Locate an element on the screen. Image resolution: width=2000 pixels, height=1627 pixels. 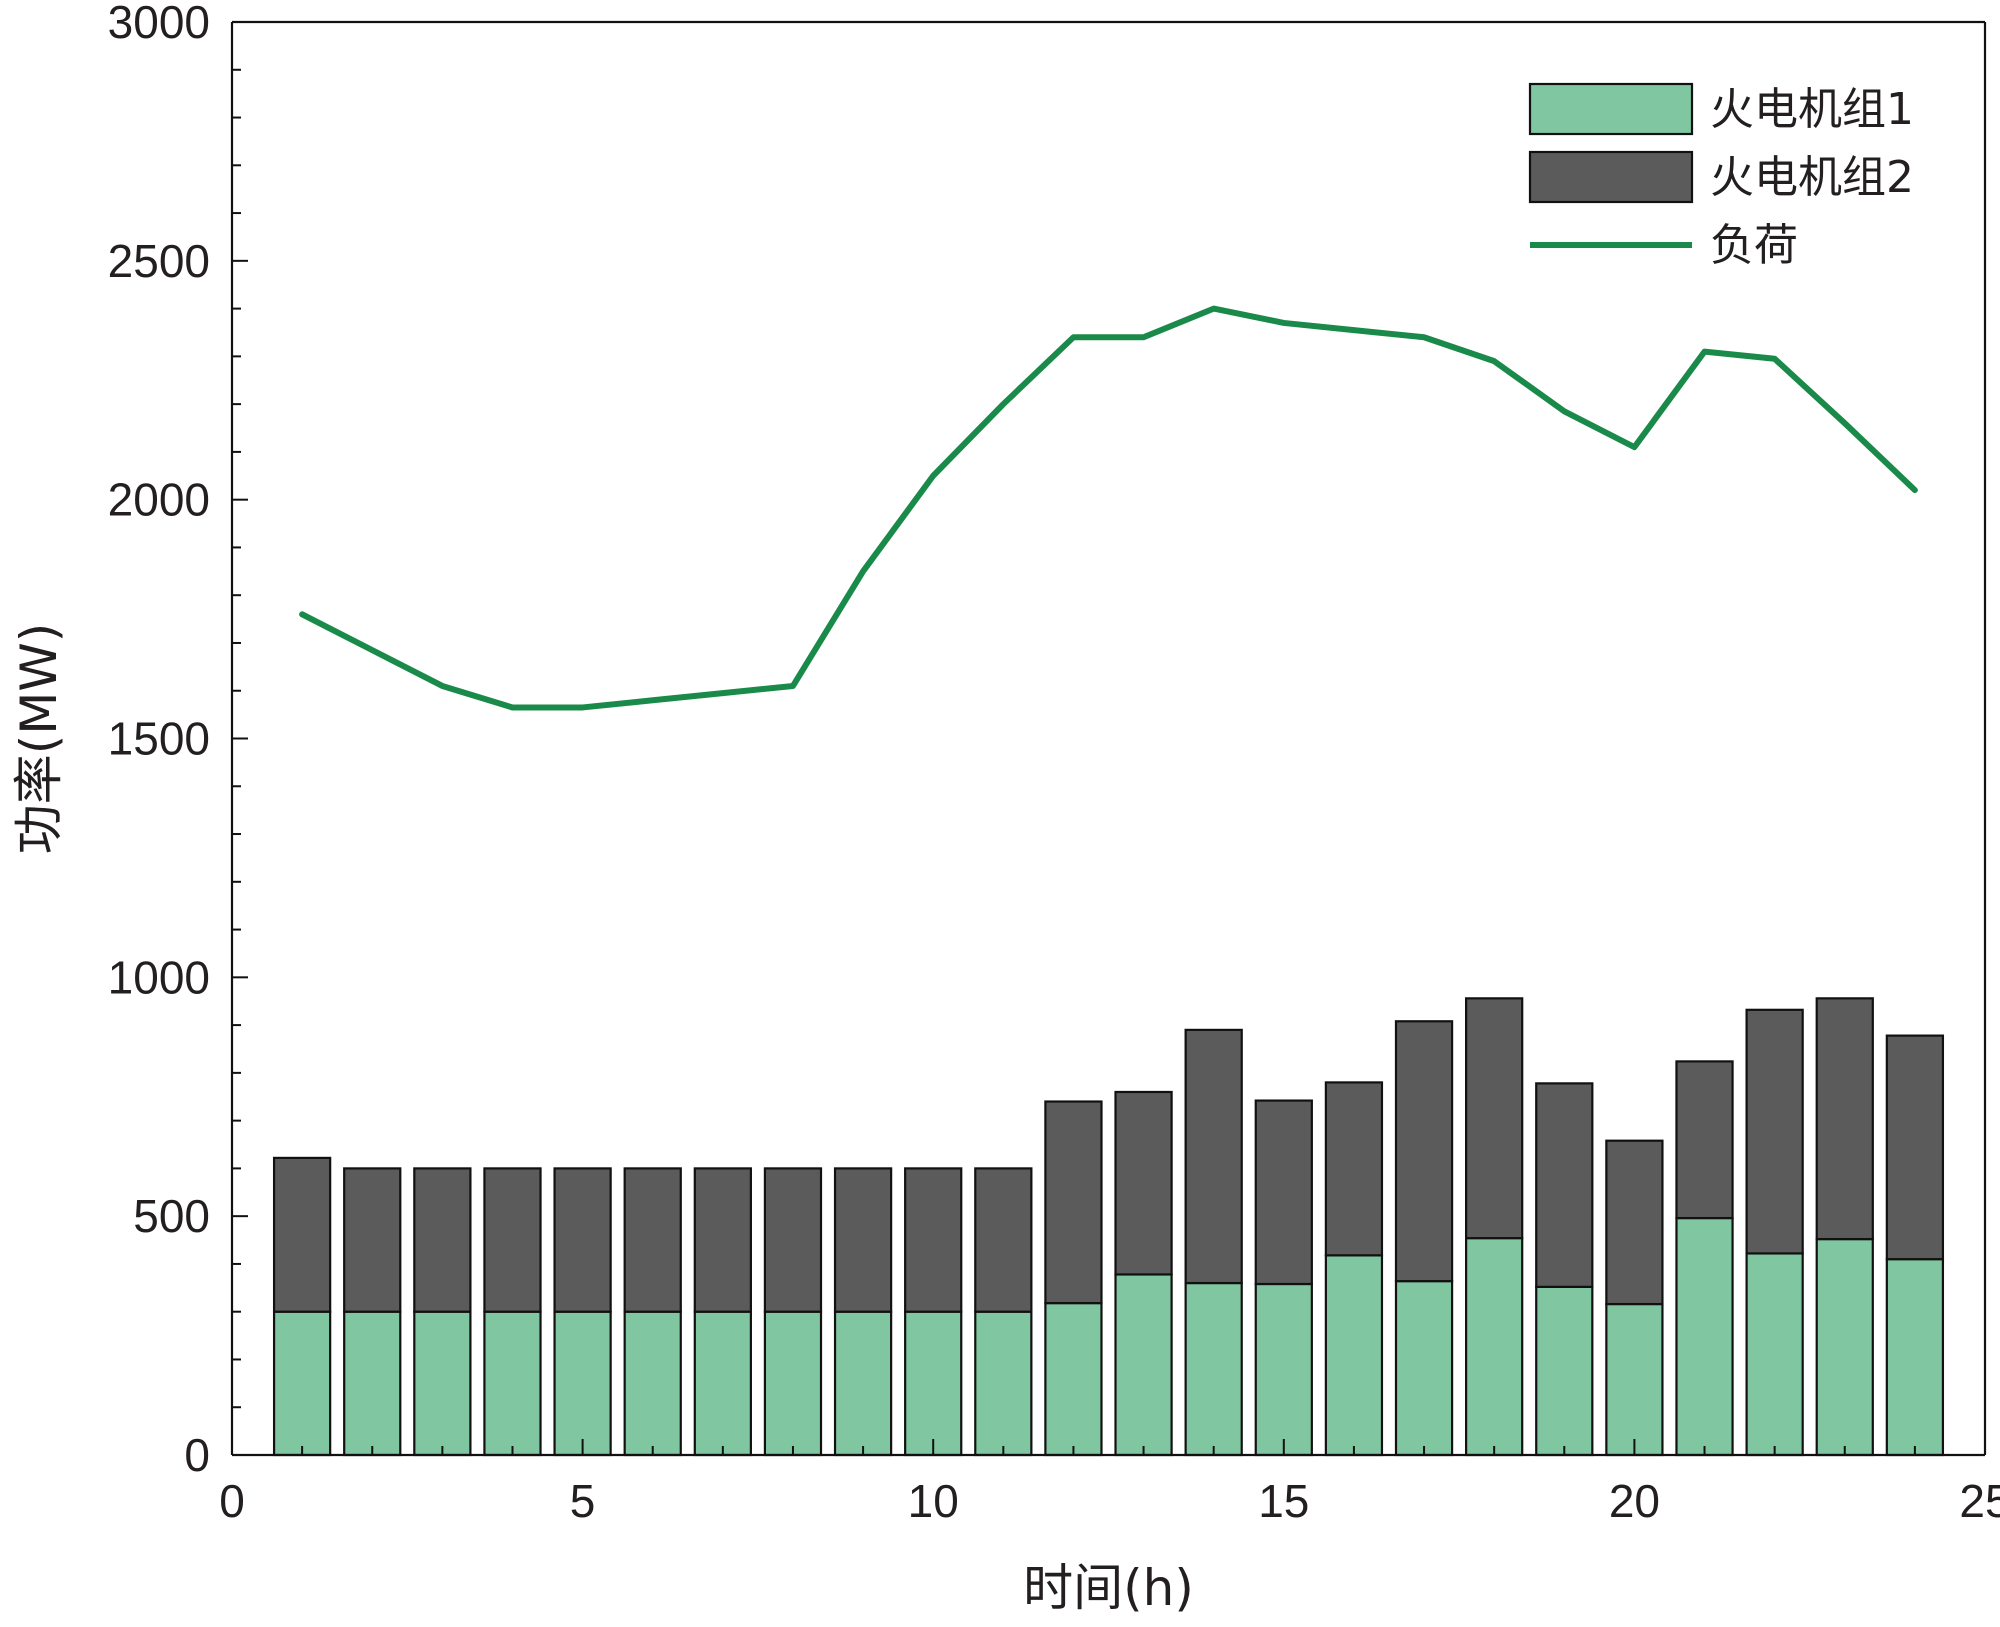
bar-series1-h8 is located at coordinates (793, 1383).